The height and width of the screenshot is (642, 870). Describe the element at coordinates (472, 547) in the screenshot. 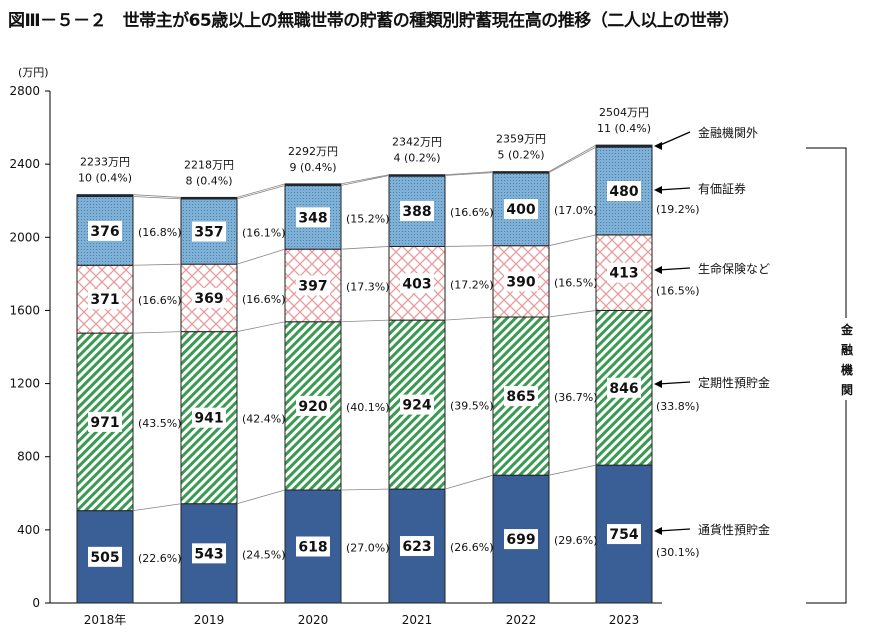

I see `percent-label: (26.6%)` at that location.